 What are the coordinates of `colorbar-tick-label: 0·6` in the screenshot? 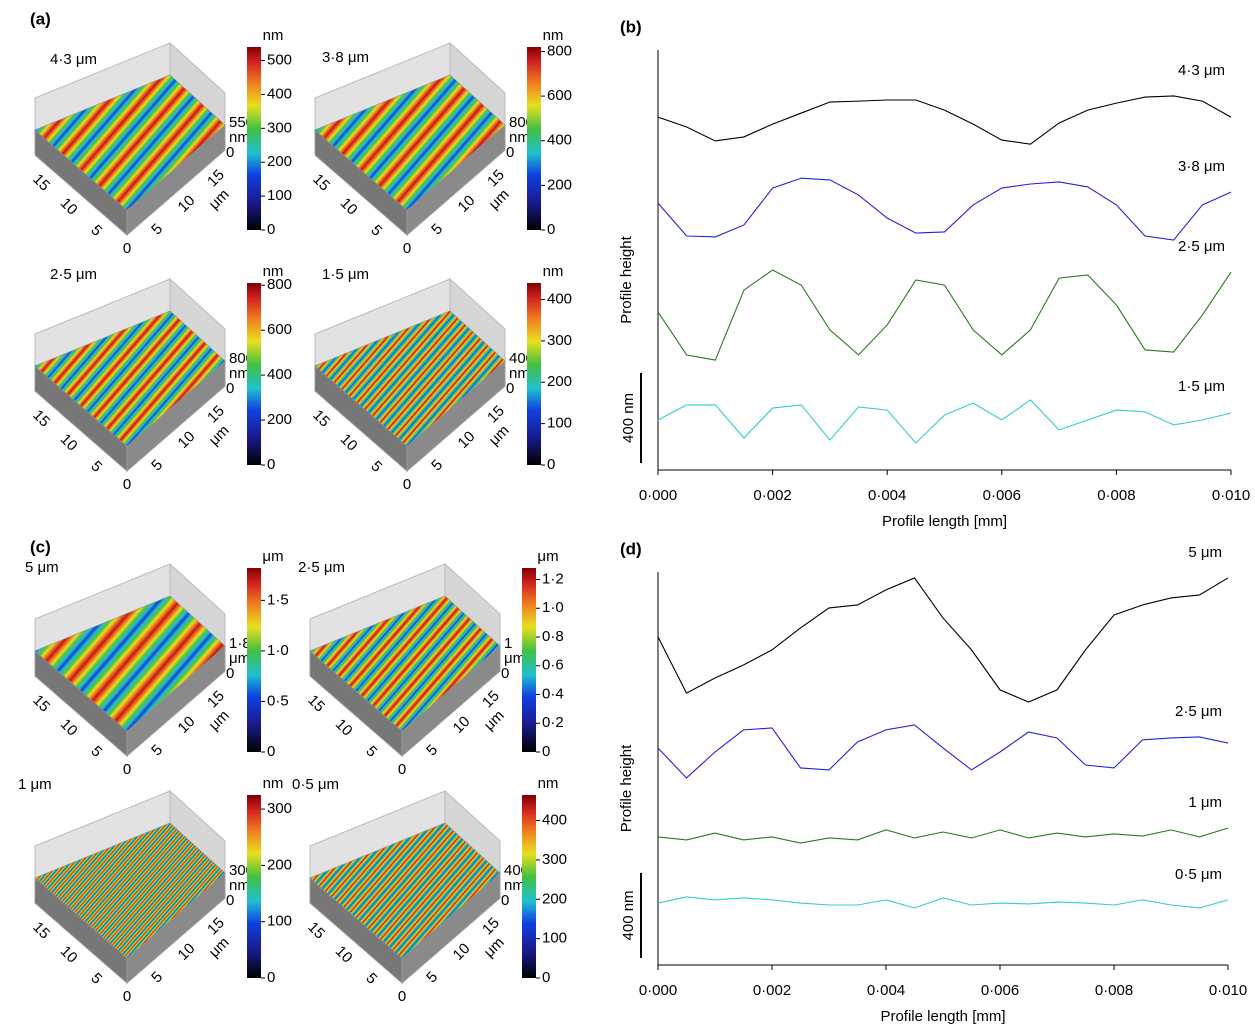 It's located at (553, 665).